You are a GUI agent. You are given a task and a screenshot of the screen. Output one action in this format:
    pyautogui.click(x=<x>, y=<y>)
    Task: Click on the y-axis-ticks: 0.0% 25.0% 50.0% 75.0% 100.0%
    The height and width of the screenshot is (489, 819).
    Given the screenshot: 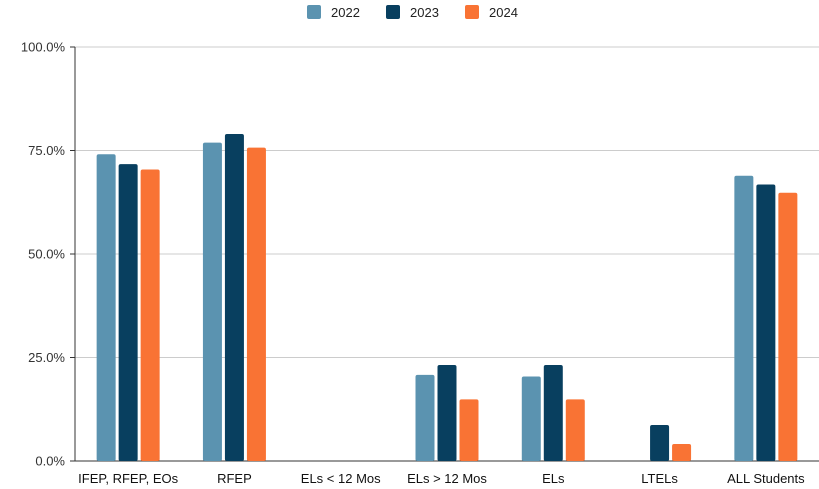 What is the action you would take?
    pyautogui.click(x=48, y=254)
    